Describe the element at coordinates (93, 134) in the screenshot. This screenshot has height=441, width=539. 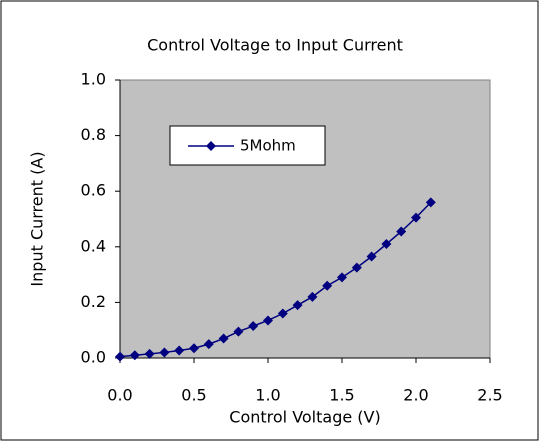
I see `y-tick-label: 0.8` at that location.